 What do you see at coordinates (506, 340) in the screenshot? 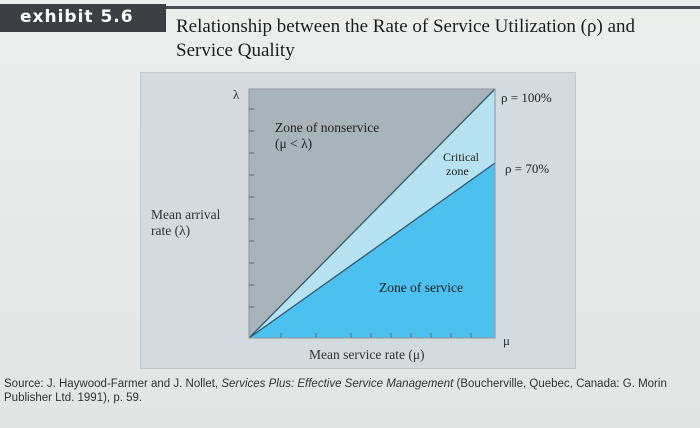
I see `x-axis-symbol: μ` at bounding box center [506, 340].